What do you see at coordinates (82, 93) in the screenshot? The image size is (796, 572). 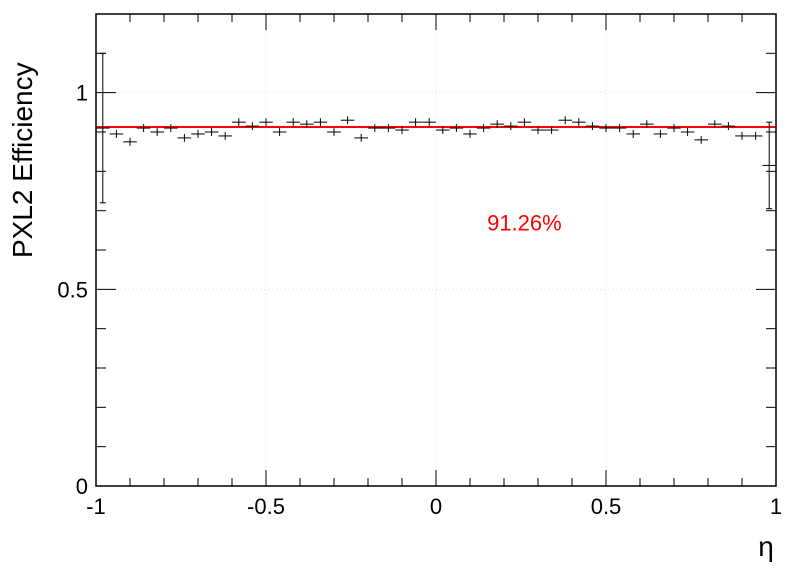 I see `y-tick-label: 1` at bounding box center [82, 93].